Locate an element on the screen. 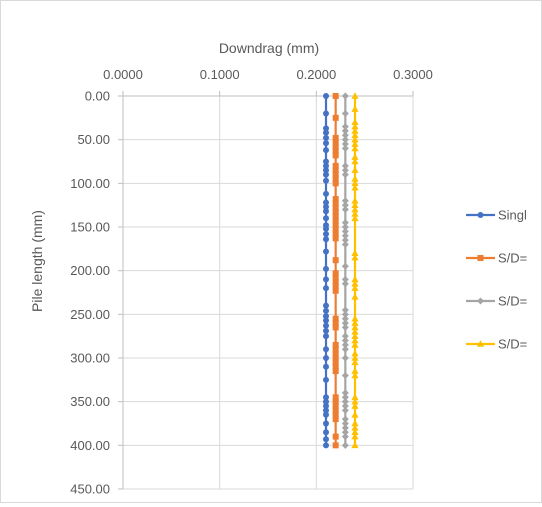 Image resolution: width=542 pixels, height=507 pixels. legend-entry-4: S/D= is located at coordinates (496, 344).